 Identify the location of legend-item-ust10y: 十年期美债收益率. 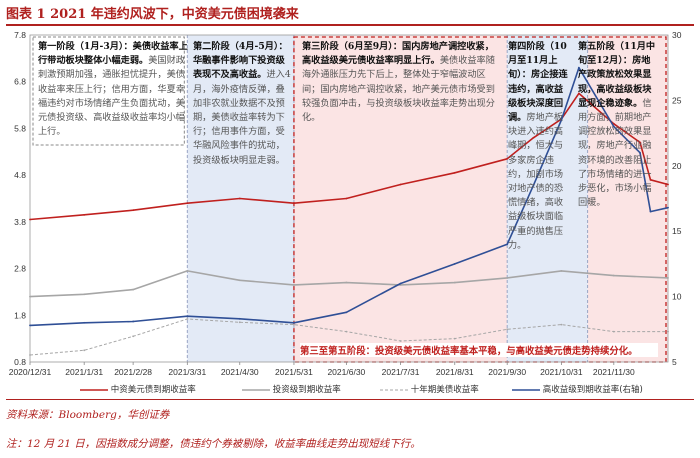
(429, 389).